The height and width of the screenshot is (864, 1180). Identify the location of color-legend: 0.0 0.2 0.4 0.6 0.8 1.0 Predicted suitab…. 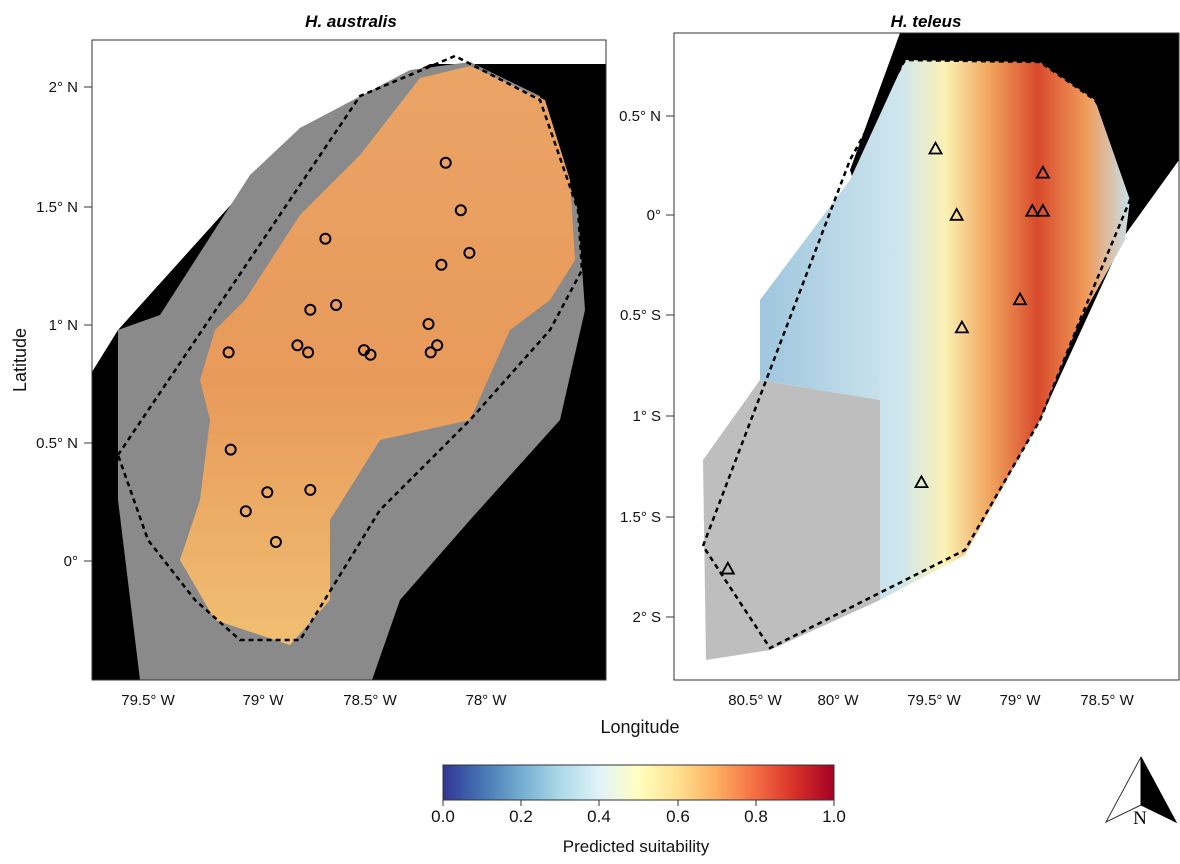
(638, 810).